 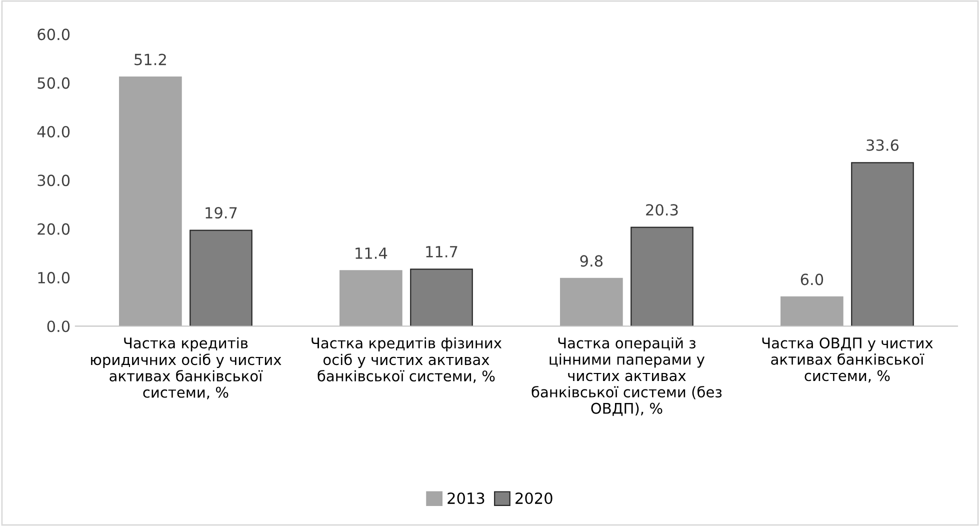 I want to click on x-tick-label: Частка кредитів фізиних осіб у чистих активах банківської системи, %, so click(x=407, y=360).